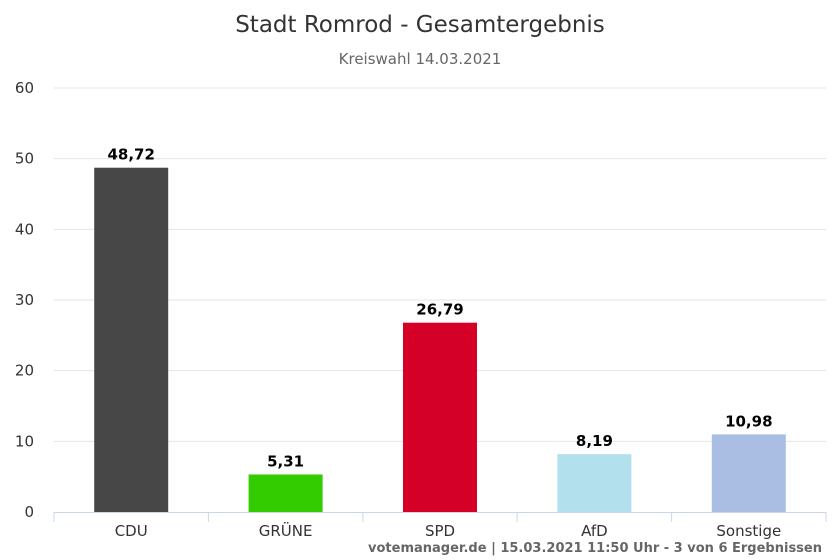 This screenshot has width=840, height=560. What do you see at coordinates (24, 159) in the screenshot?
I see `y-tick-label: 50` at bounding box center [24, 159].